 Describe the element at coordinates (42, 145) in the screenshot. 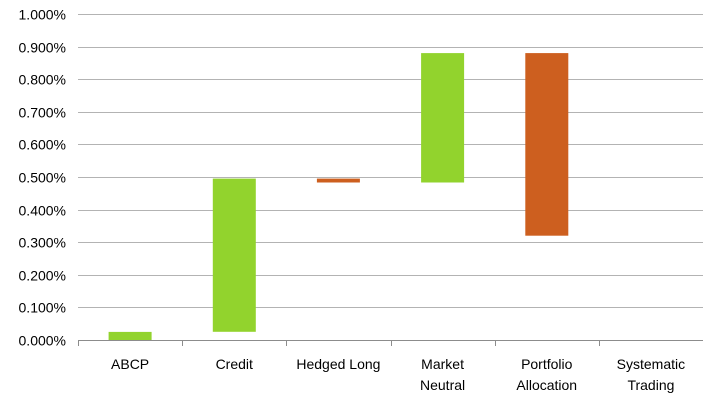

I see `y-tick-label: 0.600%` at that location.